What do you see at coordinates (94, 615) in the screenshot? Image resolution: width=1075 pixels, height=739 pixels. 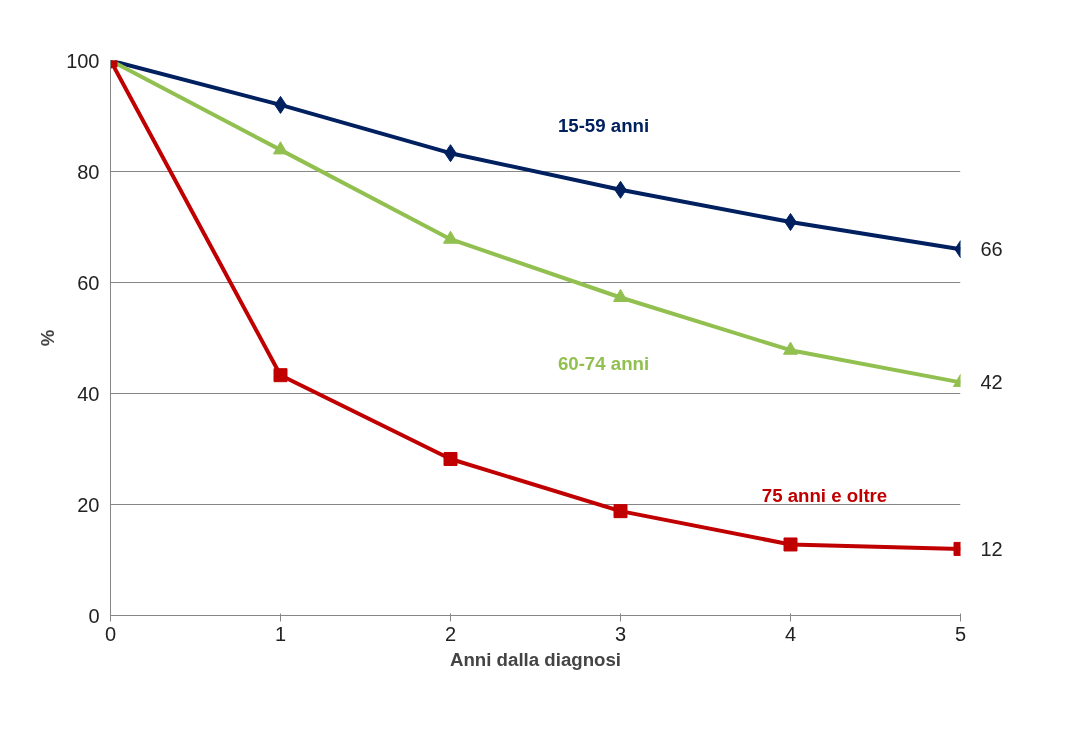 I see `y-tick-label: 0` at bounding box center [94, 615].